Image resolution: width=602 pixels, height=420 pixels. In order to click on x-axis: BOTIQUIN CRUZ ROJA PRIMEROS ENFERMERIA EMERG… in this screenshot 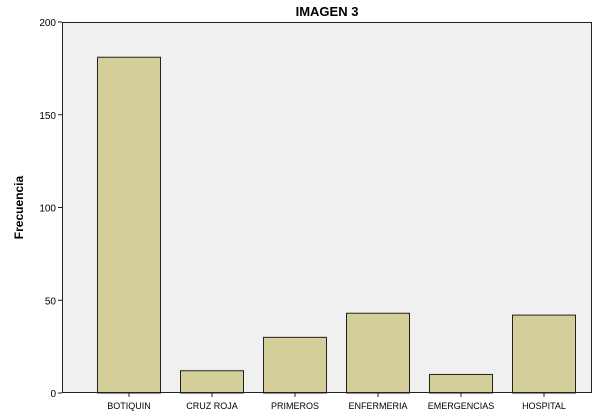, I will do `click(336, 402)`.